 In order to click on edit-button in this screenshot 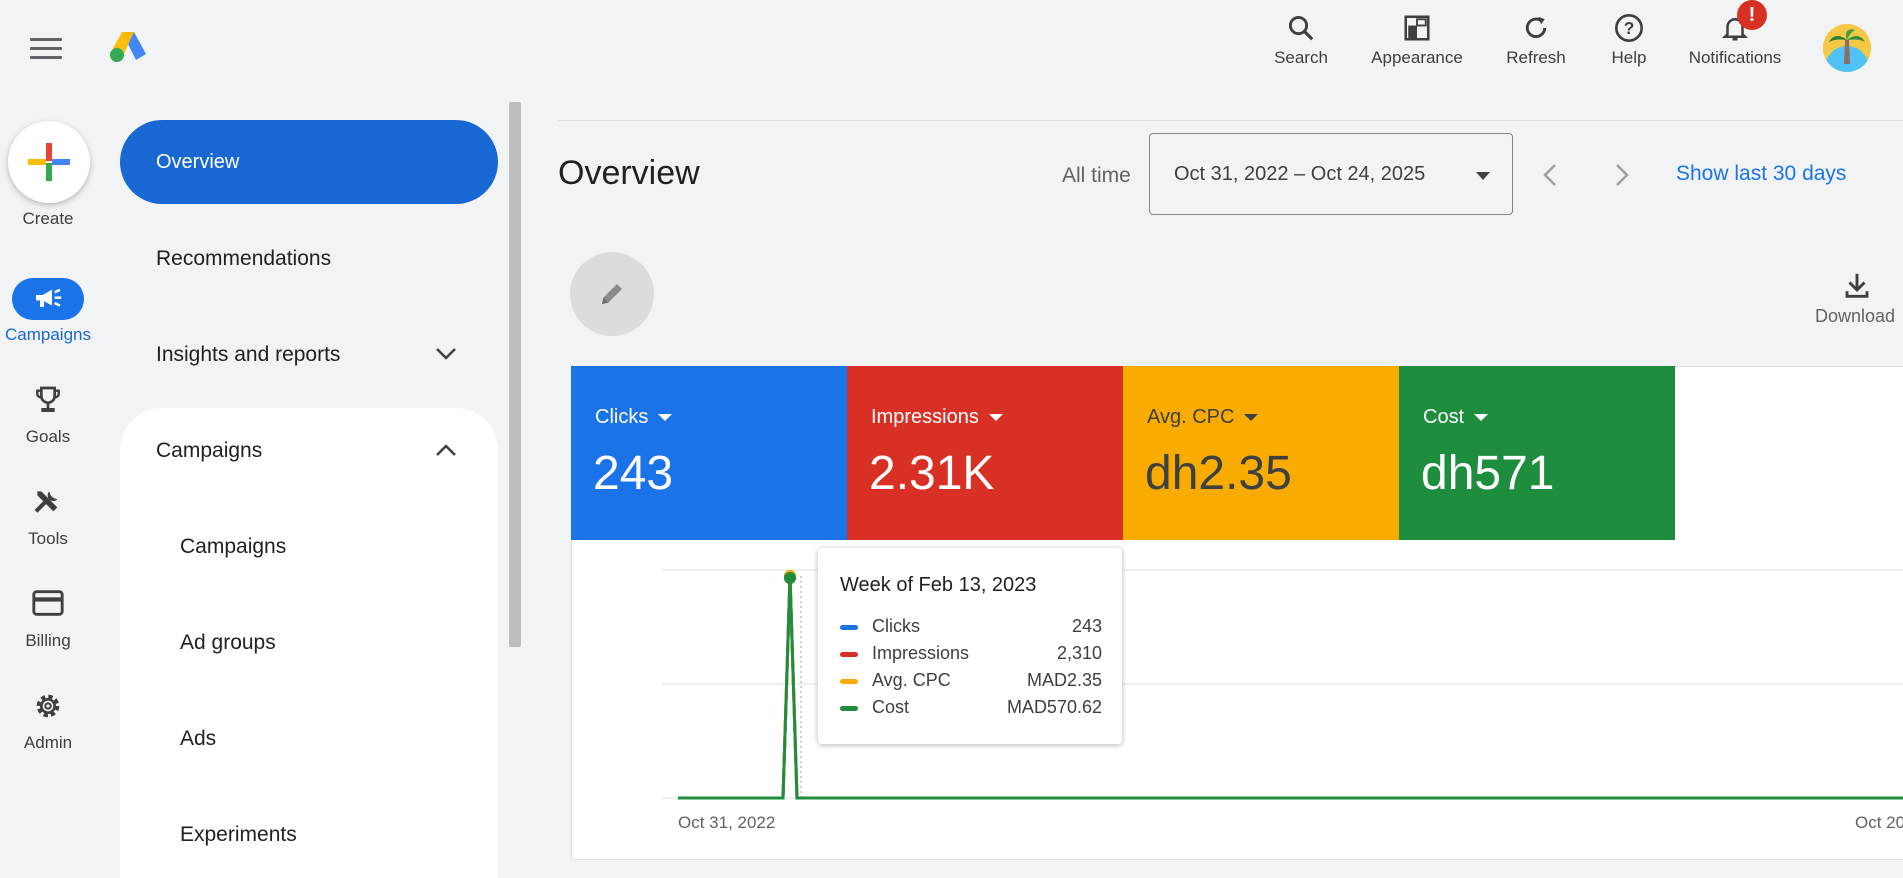, I will do `click(612, 294)`.